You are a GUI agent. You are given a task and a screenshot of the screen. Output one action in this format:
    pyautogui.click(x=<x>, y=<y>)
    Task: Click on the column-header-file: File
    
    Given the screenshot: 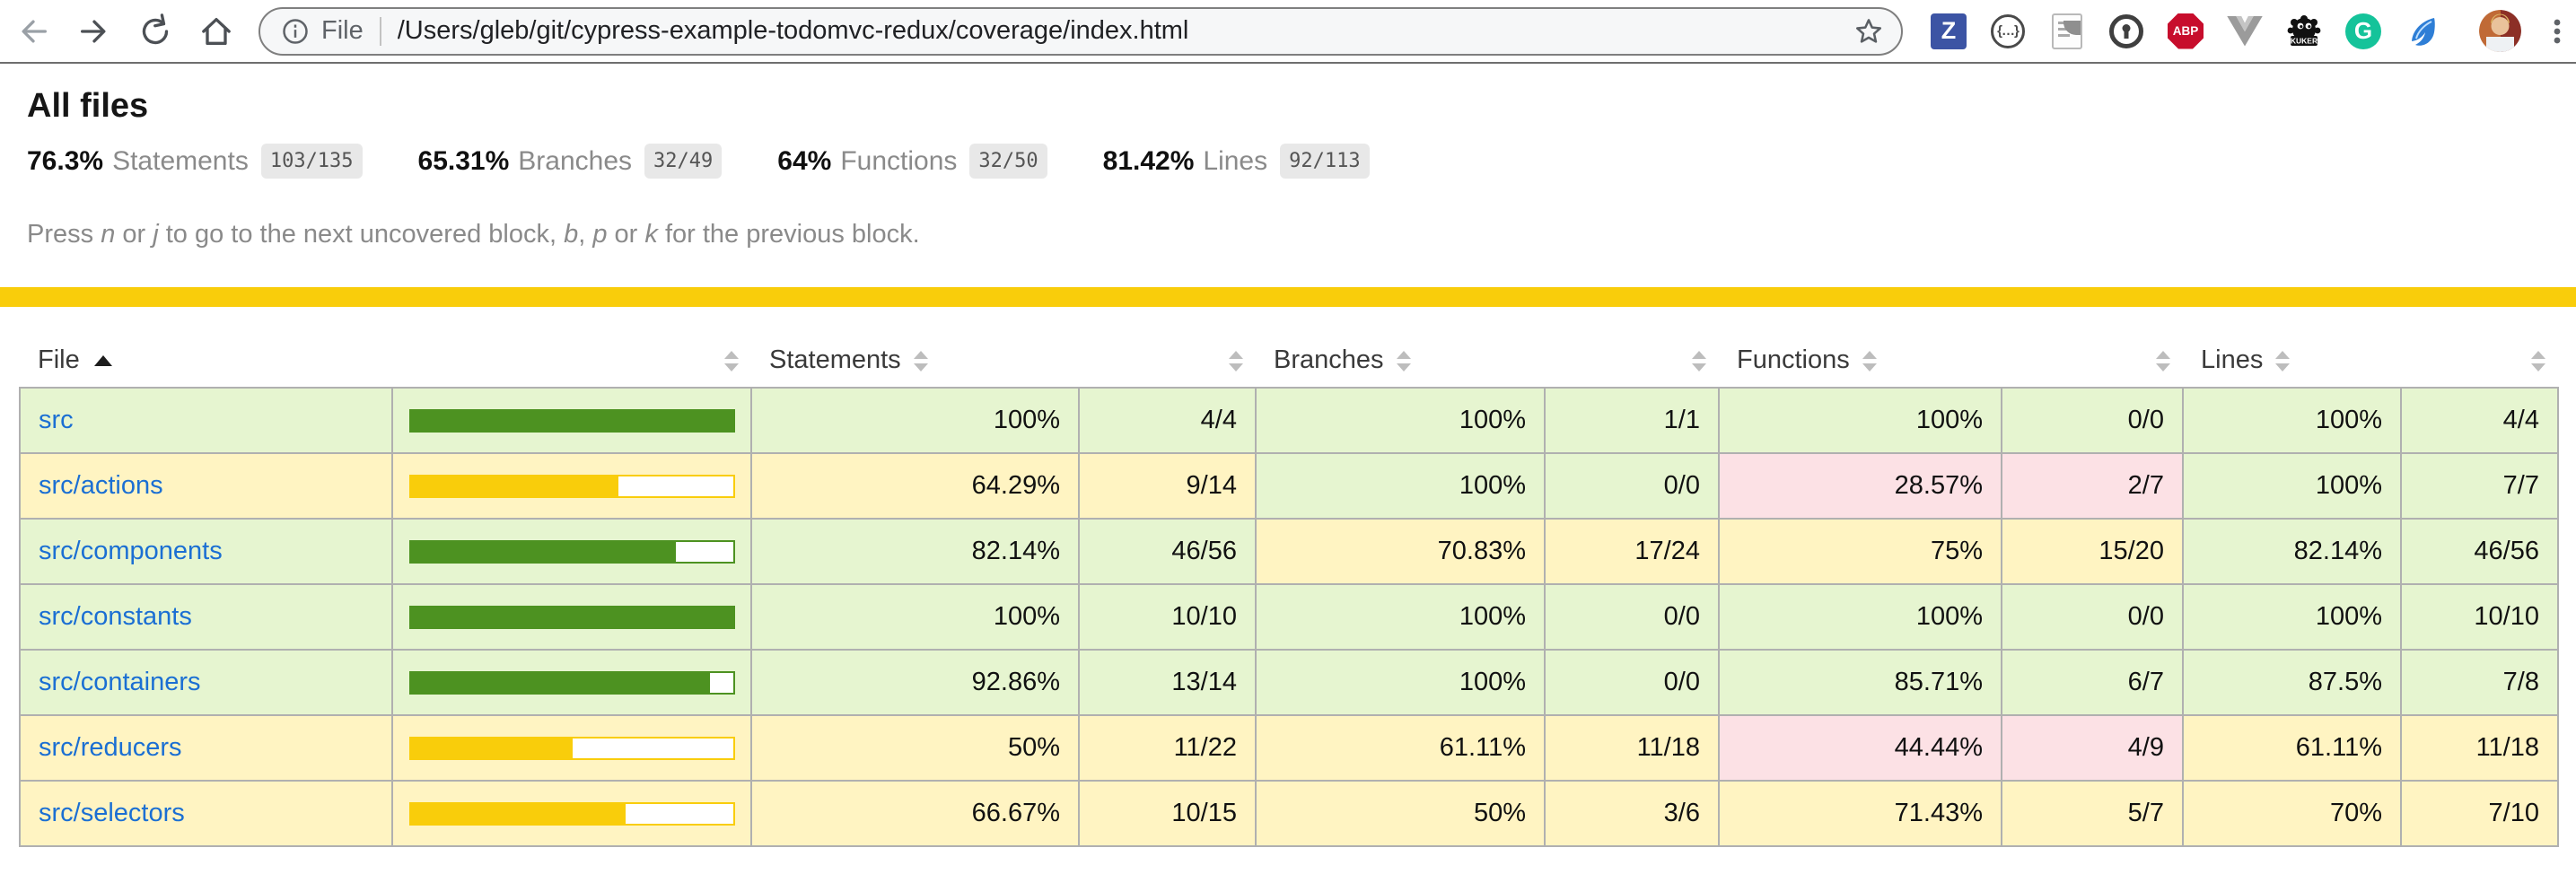 What is the action you would take?
    pyautogui.click(x=206, y=361)
    